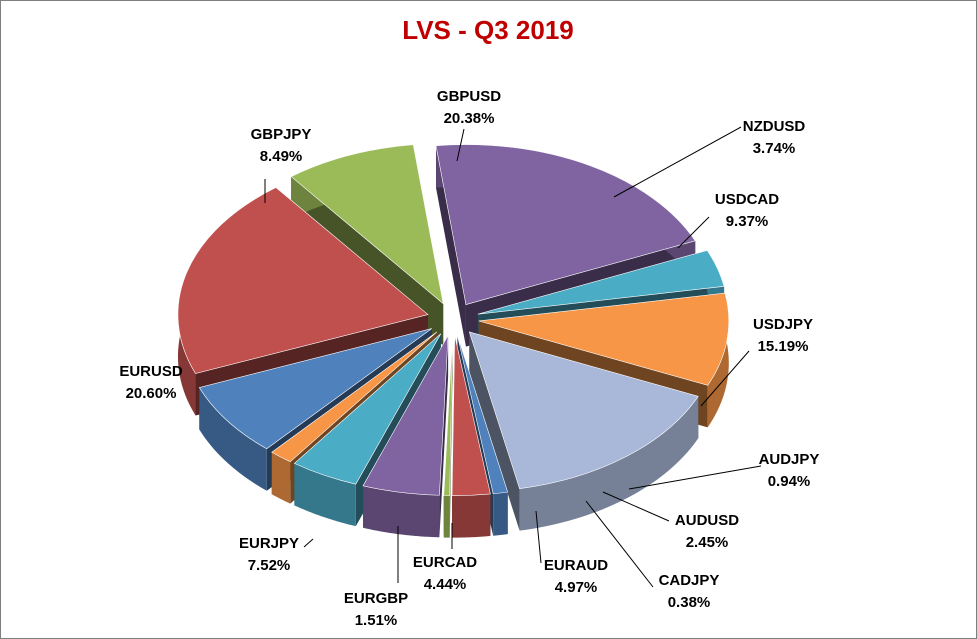  I want to click on slice-top-cadjpy, so click(448, 415).